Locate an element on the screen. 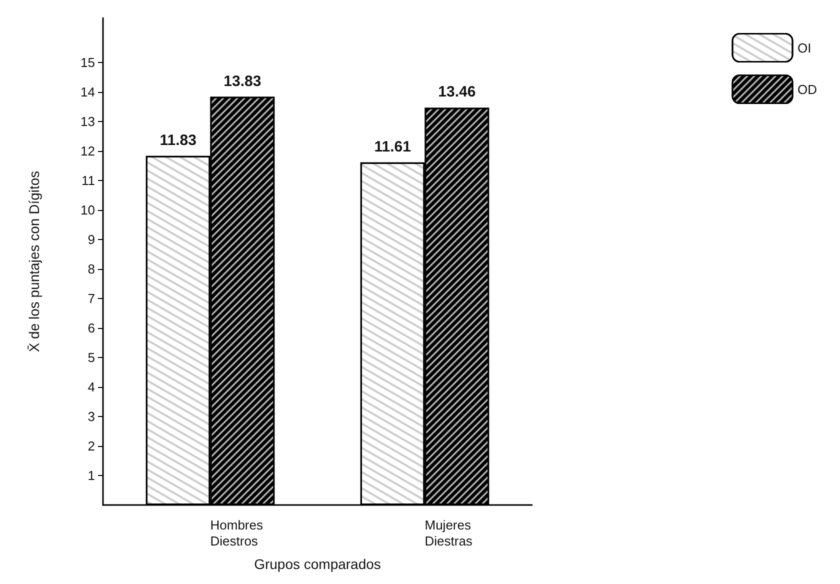 This screenshot has width=840, height=584. y-axis-title: X̄ de los puntajes con Dígitos is located at coordinates (34, 261).